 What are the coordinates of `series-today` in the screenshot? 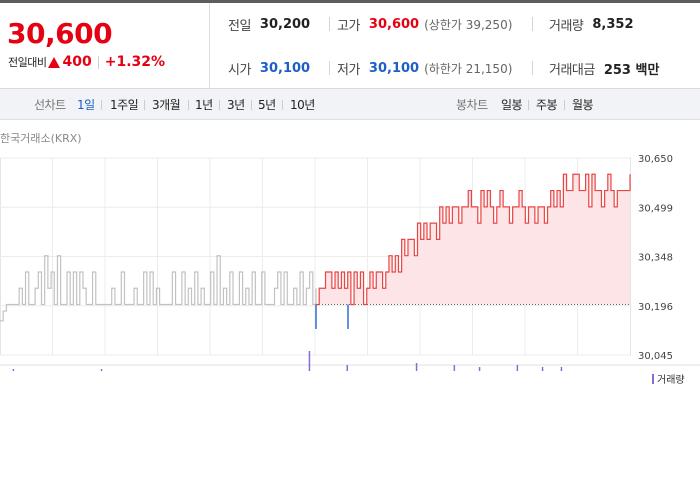 It's located at (473, 239).